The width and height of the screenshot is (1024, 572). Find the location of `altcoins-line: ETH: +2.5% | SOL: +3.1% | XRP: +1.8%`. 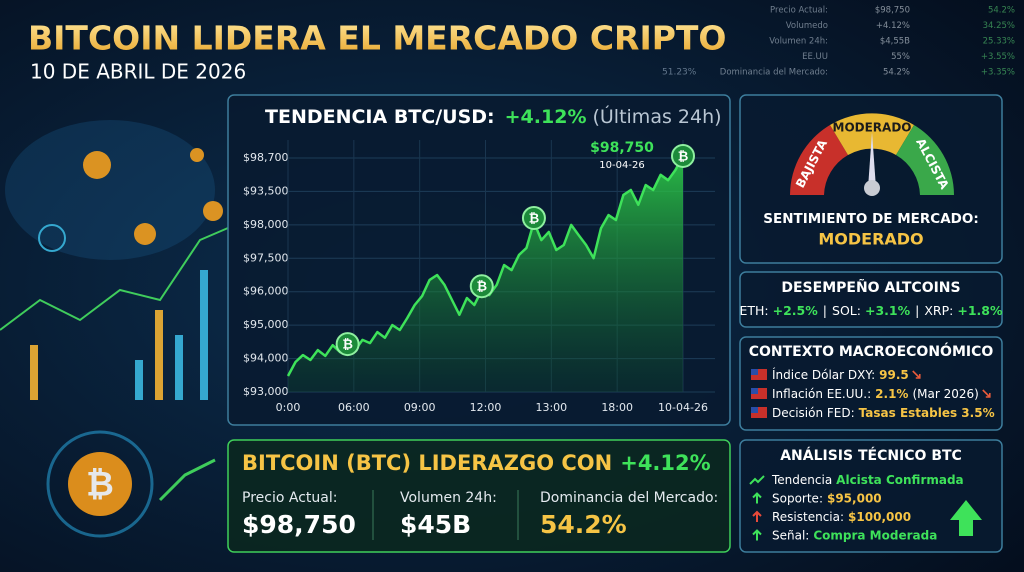

altcoins-line: ETH: +2.5% | SOL: +3.1% | XRP: +1.8% is located at coordinates (870, 310).